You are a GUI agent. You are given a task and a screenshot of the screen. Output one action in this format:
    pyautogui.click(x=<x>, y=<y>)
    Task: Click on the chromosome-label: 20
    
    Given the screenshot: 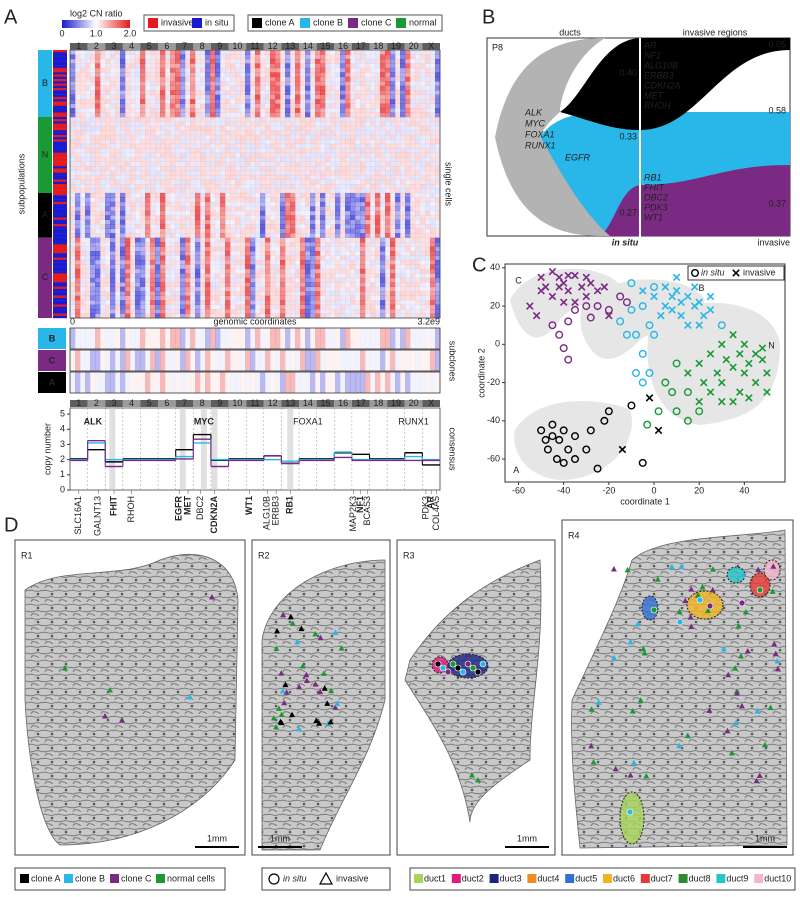 What is the action you would take?
    pyautogui.click(x=414, y=403)
    